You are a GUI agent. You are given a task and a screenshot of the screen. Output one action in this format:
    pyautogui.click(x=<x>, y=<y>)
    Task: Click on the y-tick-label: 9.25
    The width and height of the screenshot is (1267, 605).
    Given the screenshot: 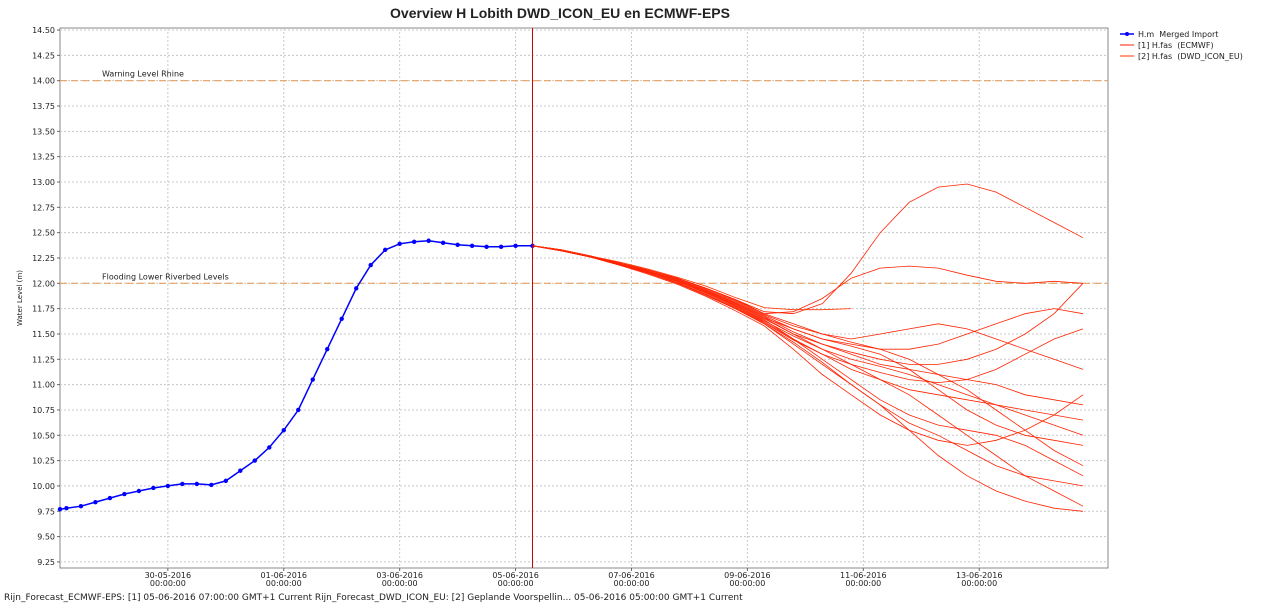 What is the action you would take?
    pyautogui.click(x=46, y=562)
    